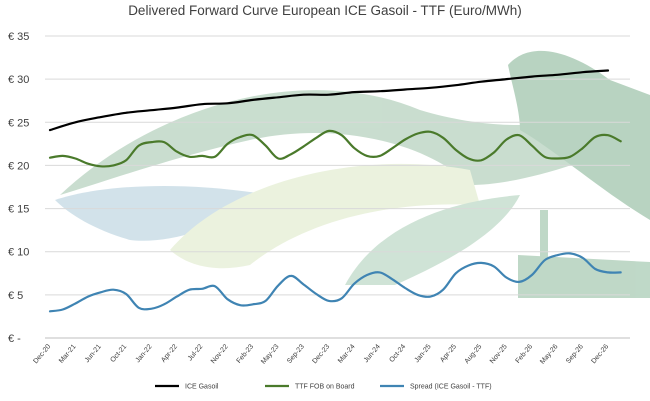  I want to click on x-tick-label: Sep-26, so click(575, 354).